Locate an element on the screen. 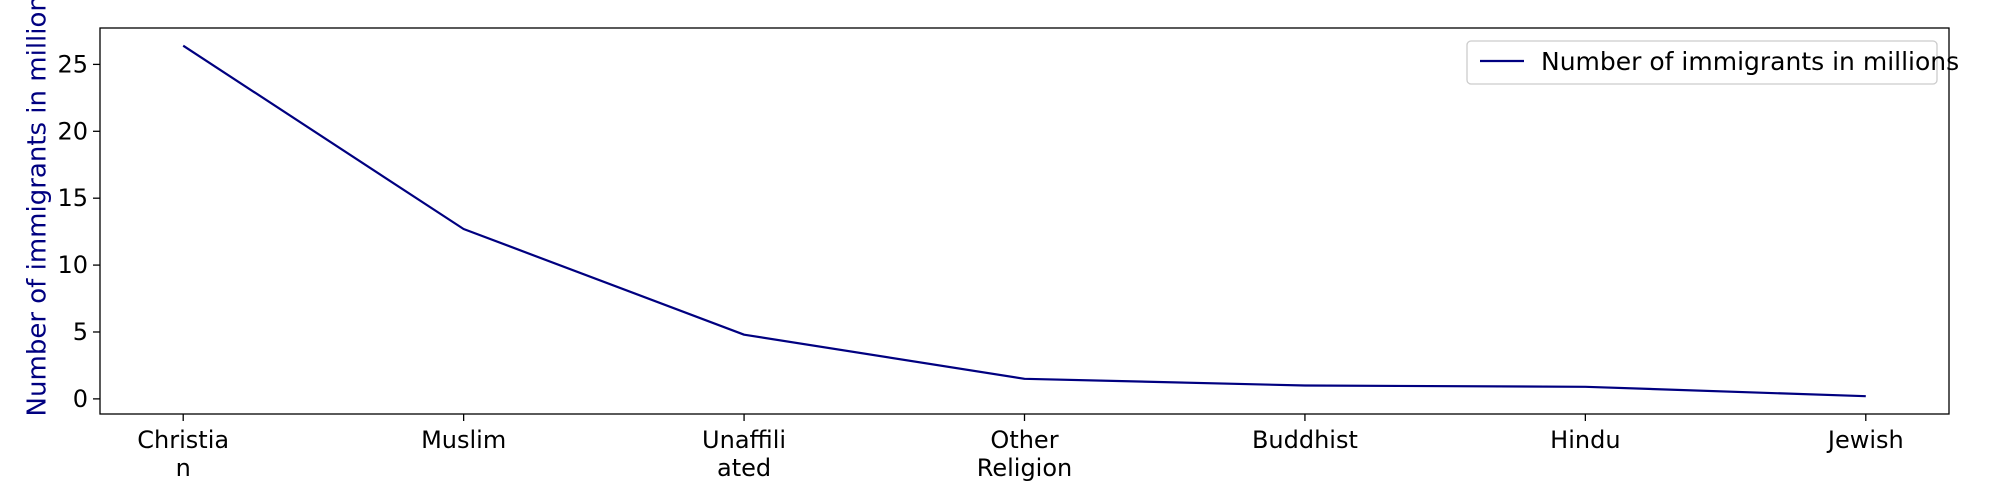 The height and width of the screenshot is (500, 2000). legend-box is located at coordinates (1702, 62).